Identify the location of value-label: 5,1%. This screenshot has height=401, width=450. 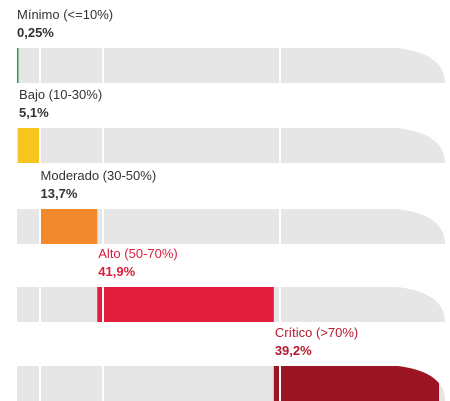
(34, 112).